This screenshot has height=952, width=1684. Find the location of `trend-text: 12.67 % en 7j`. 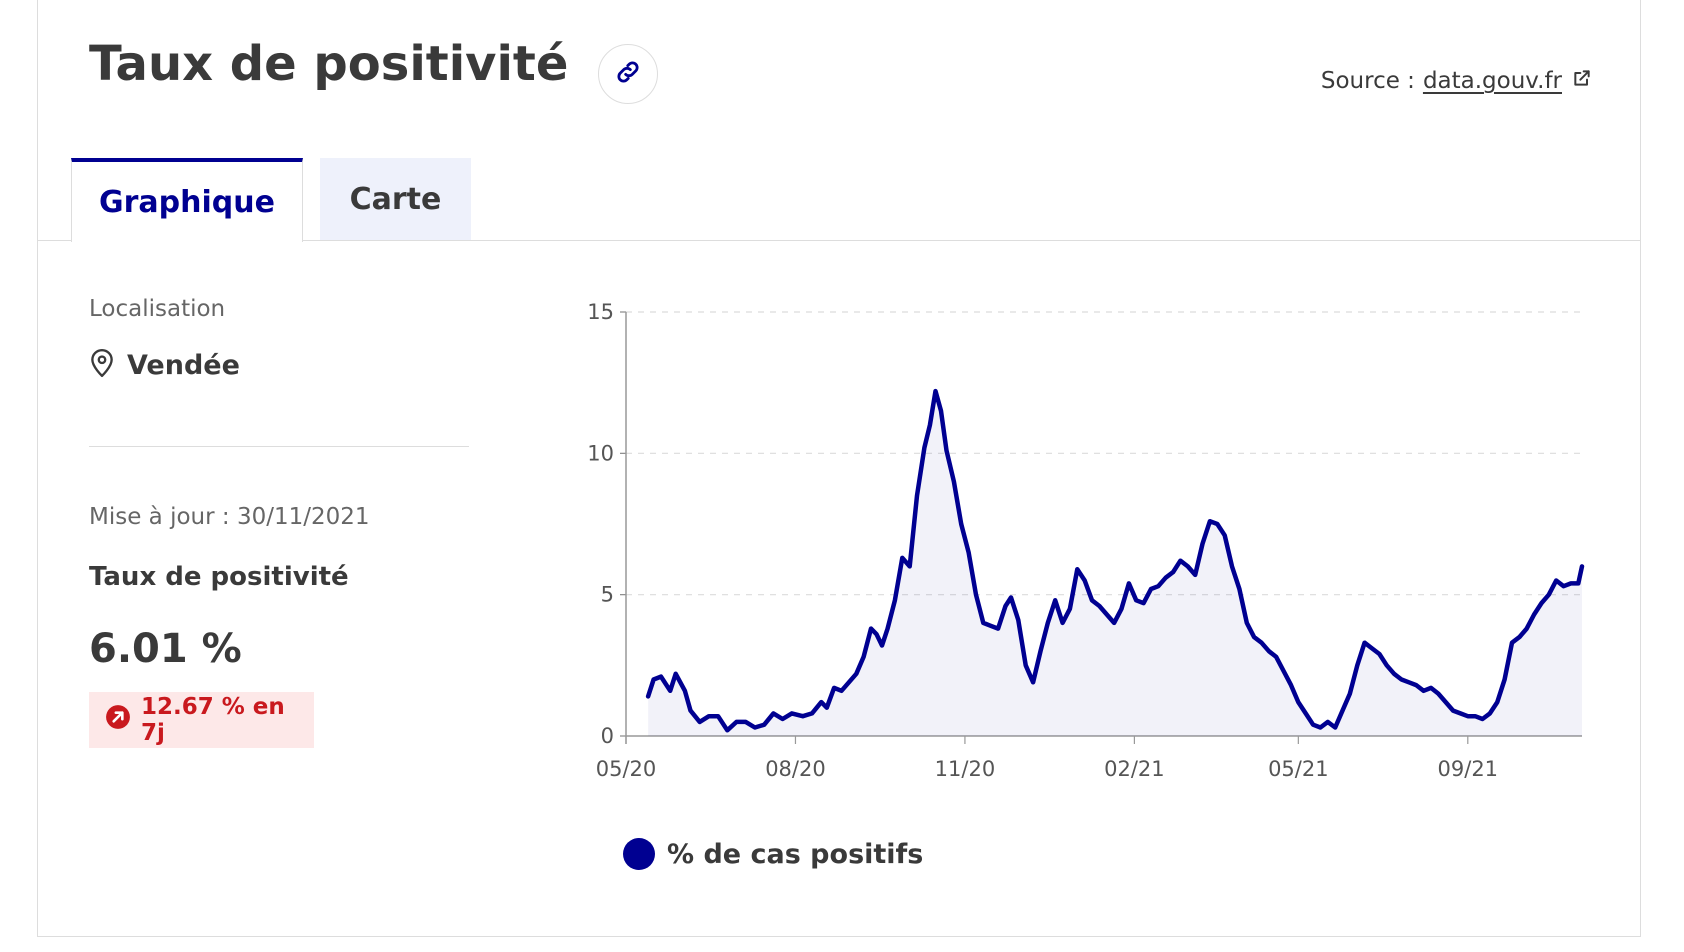

trend-text: 12.67 % en 7j is located at coordinates (213, 720).